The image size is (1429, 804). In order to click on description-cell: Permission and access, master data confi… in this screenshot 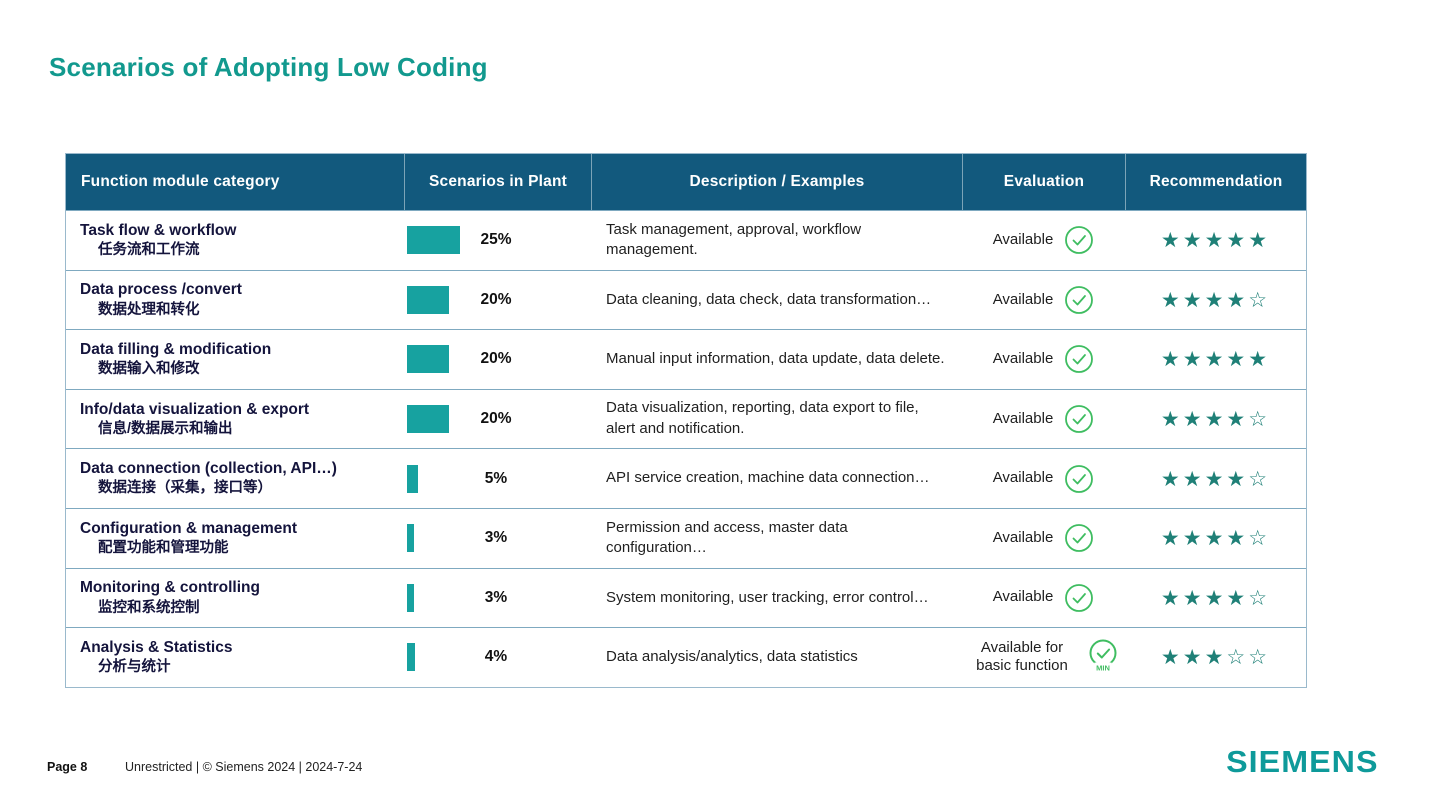, I will do `click(776, 538)`.